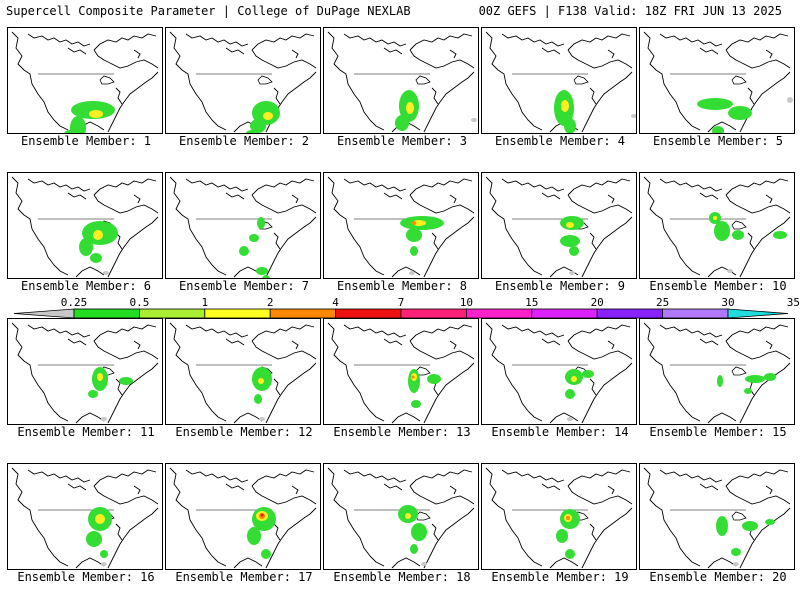 The width and height of the screenshot is (800, 600). What do you see at coordinates (402, 141) in the screenshot?
I see `ensemble-member-label: Ensemble Member: 3` at bounding box center [402, 141].